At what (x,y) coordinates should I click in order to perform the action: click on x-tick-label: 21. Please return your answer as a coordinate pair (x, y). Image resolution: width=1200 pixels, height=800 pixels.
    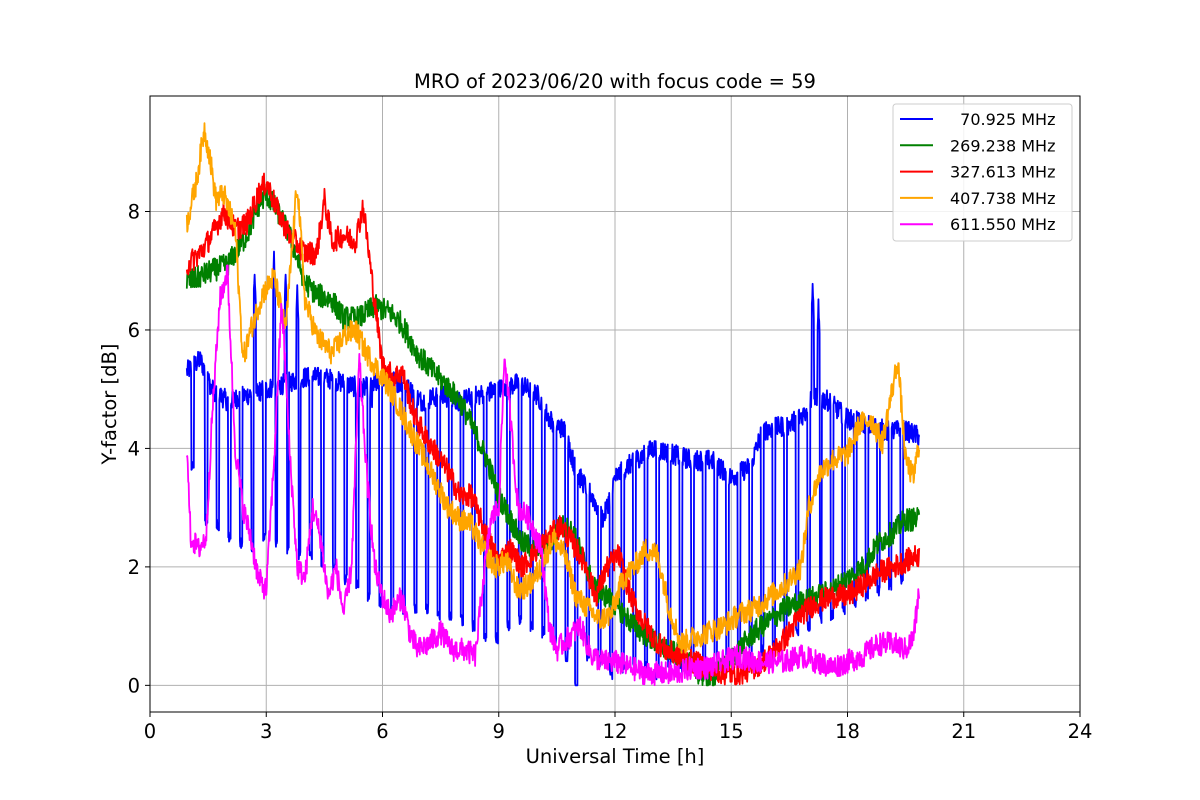
    Looking at the image, I should click on (963, 731).